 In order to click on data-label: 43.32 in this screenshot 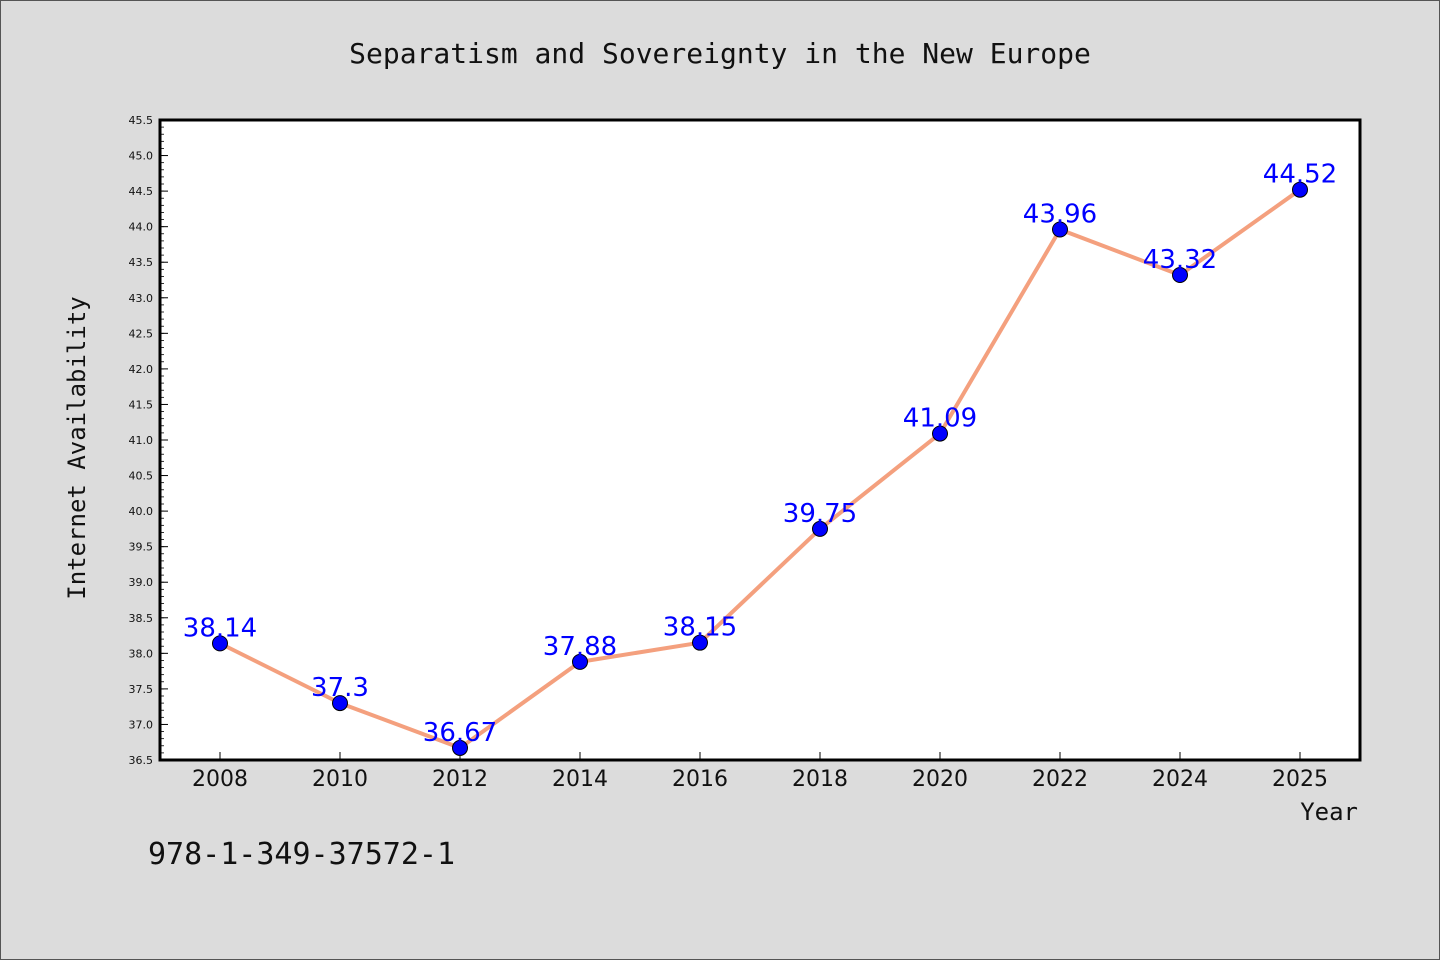, I will do `click(1180, 260)`.